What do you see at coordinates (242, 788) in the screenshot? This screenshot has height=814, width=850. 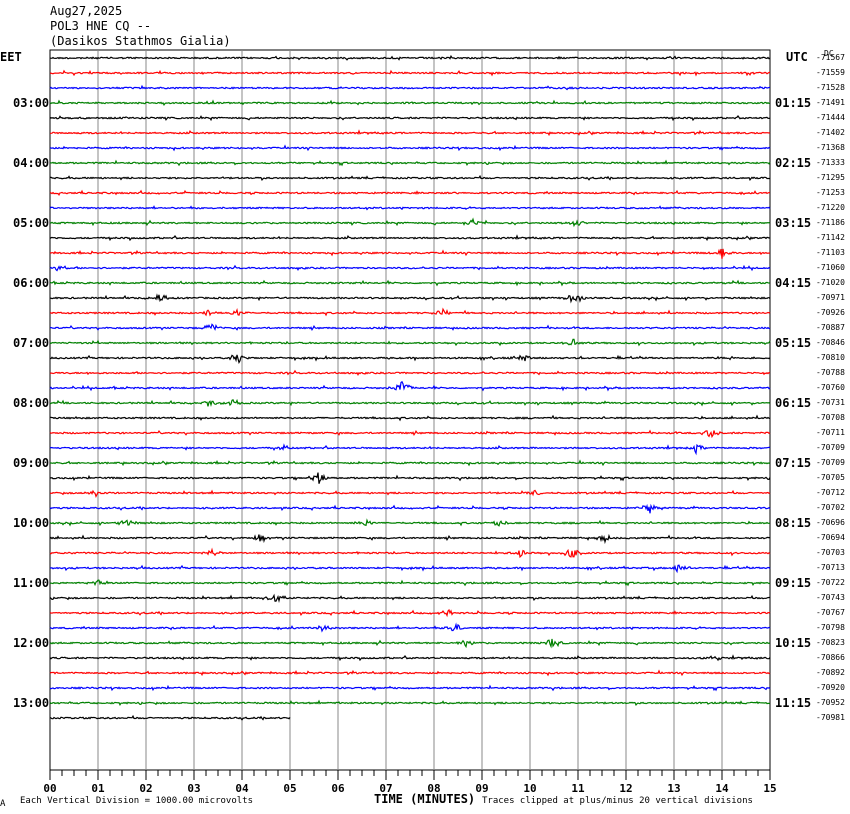 I see `x-tick-label: 04` at bounding box center [242, 788].